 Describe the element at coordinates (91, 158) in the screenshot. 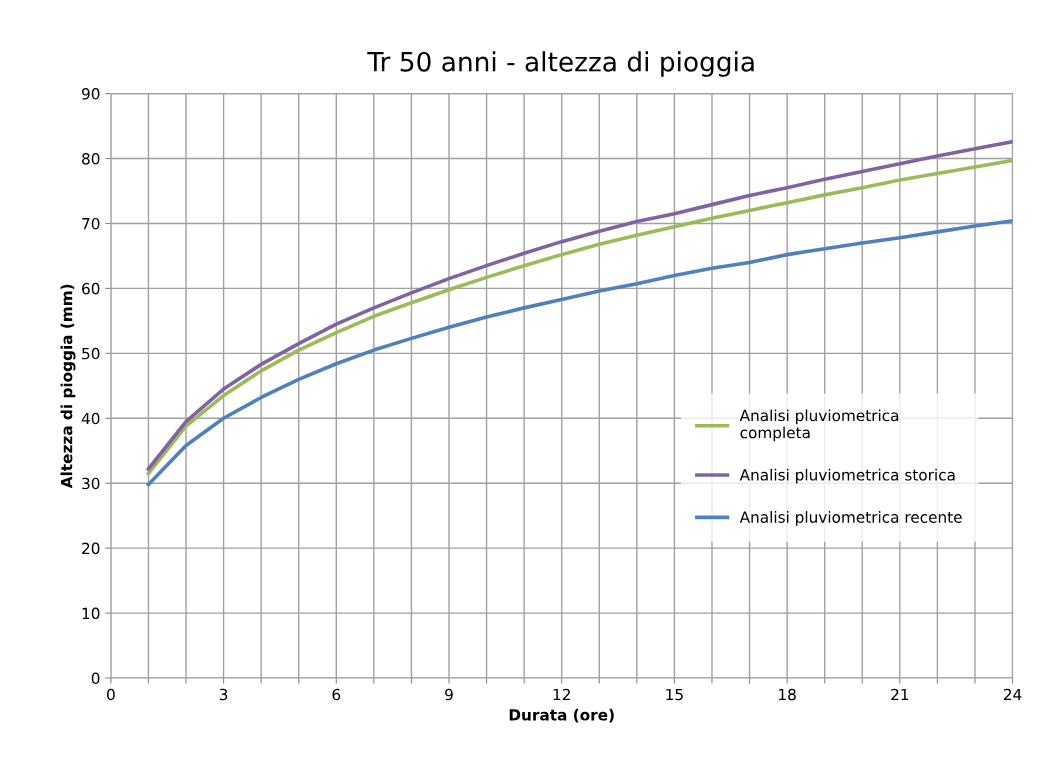

I see `y-tick-label: 80` at that location.